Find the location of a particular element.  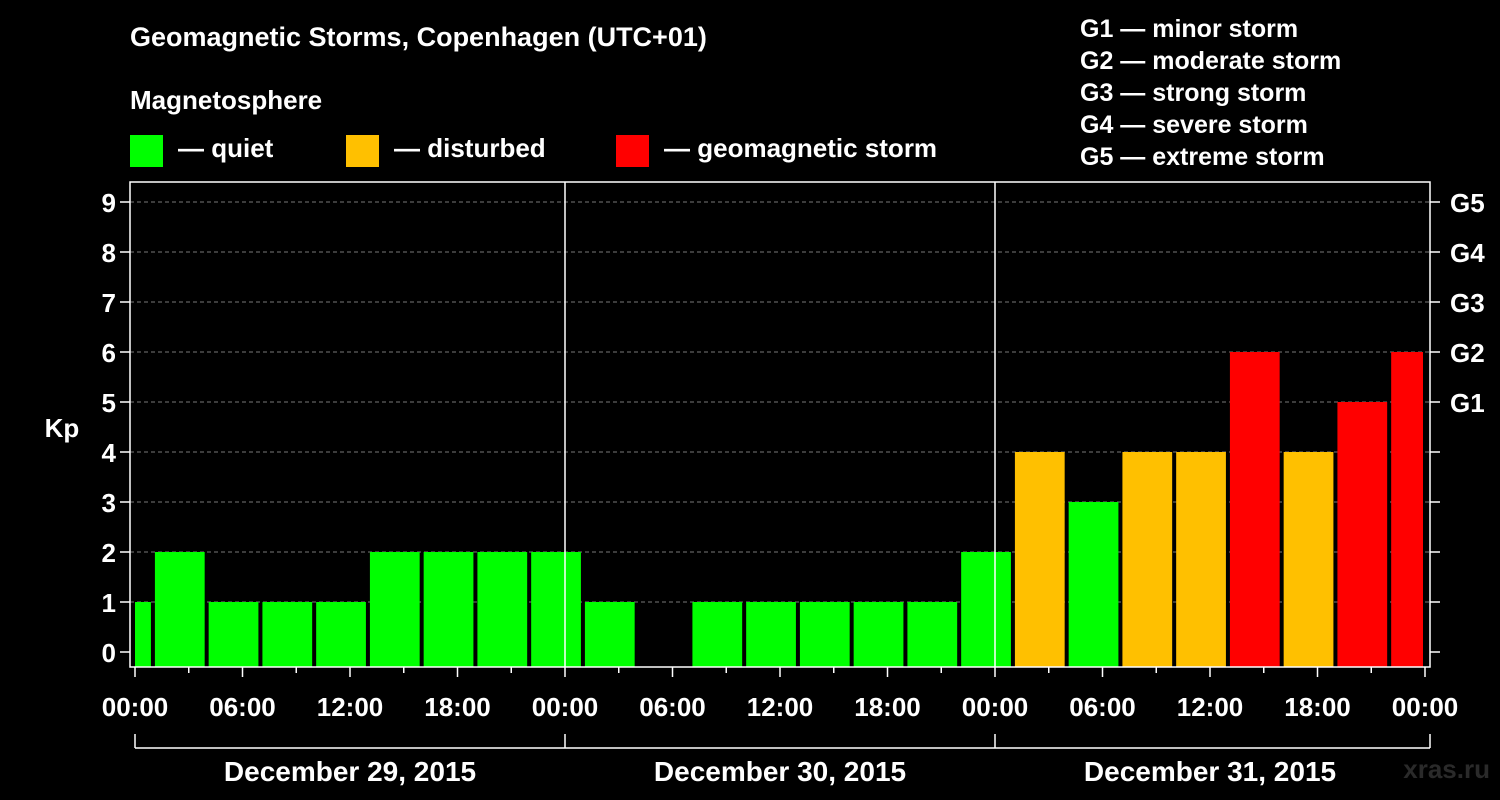

legend-label-storm: — geomagnetic storm is located at coordinates (801, 148).